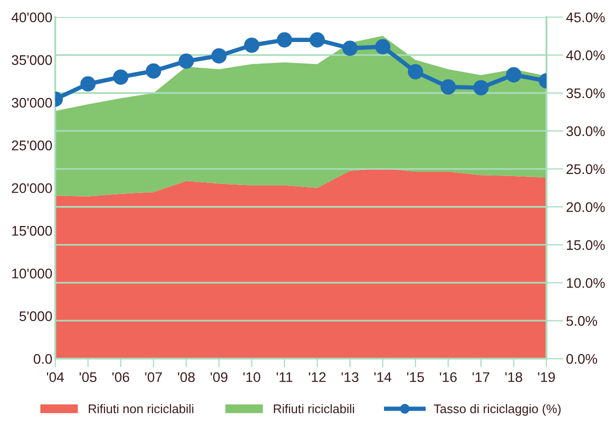  I want to click on y2-tick-label: 30.0%, so click(585, 131).